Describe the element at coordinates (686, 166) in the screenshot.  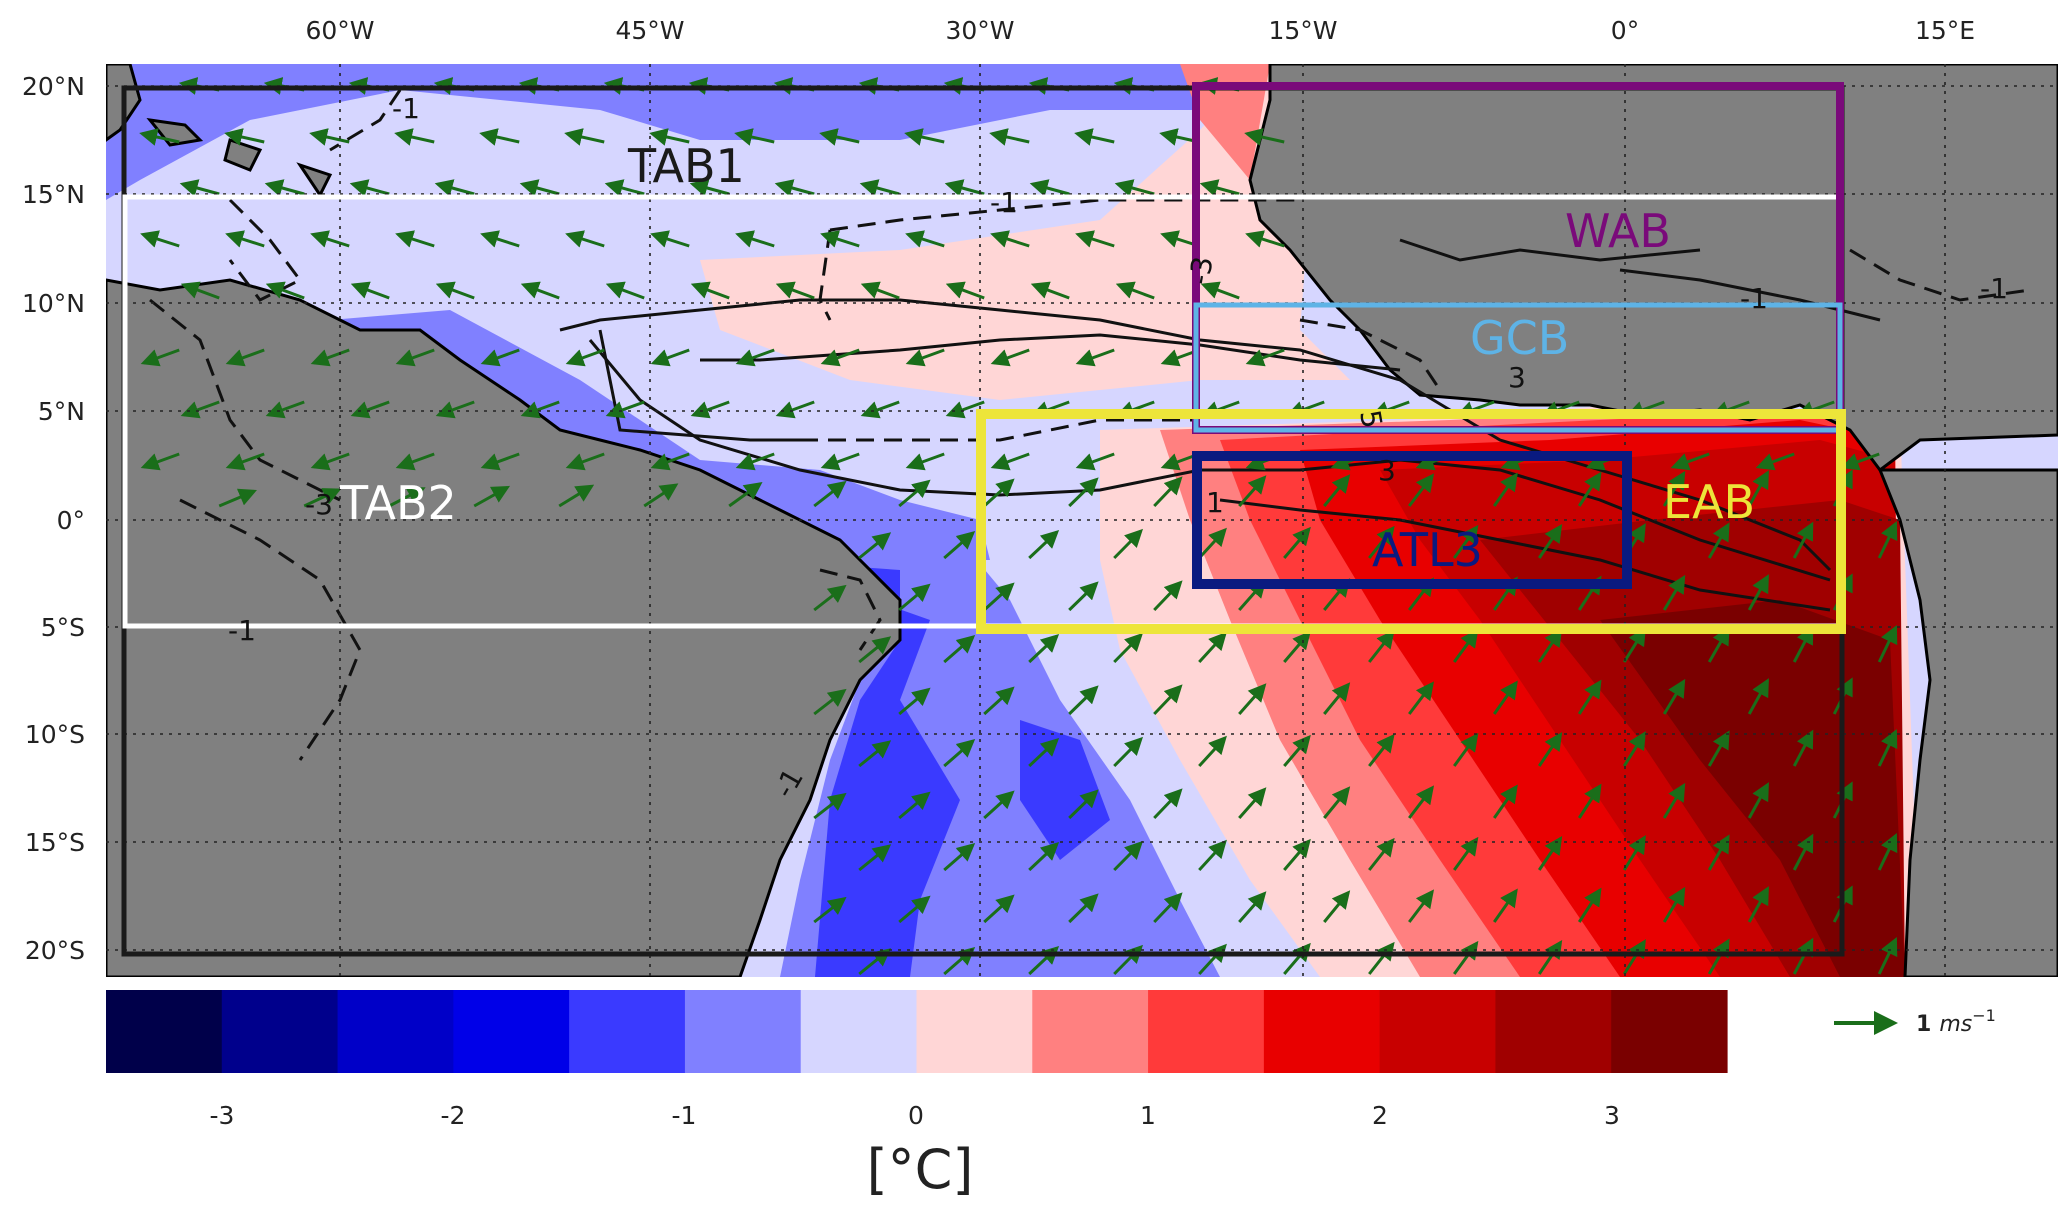
I see `label-tab1: TAB1` at that location.